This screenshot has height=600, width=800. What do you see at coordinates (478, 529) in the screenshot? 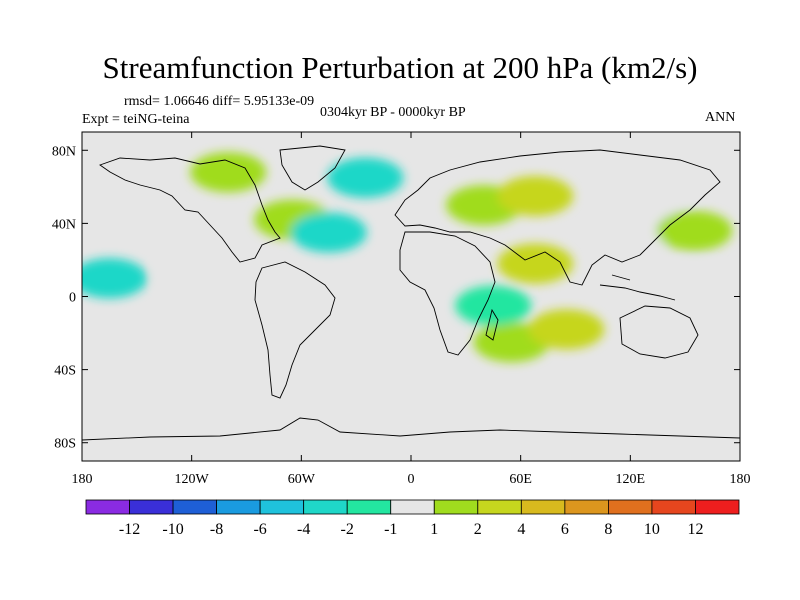
I see `colorbar-label-8: 2` at bounding box center [478, 529].